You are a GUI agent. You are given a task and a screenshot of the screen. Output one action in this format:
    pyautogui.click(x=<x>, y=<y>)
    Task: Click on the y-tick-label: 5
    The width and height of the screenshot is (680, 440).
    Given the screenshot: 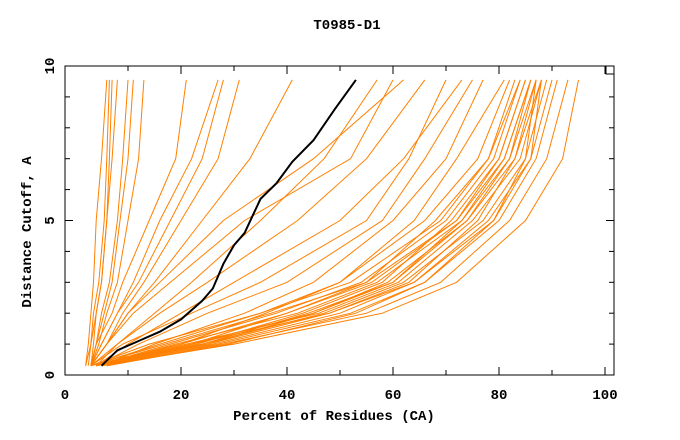 What is the action you would take?
    pyautogui.click(x=51, y=220)
    